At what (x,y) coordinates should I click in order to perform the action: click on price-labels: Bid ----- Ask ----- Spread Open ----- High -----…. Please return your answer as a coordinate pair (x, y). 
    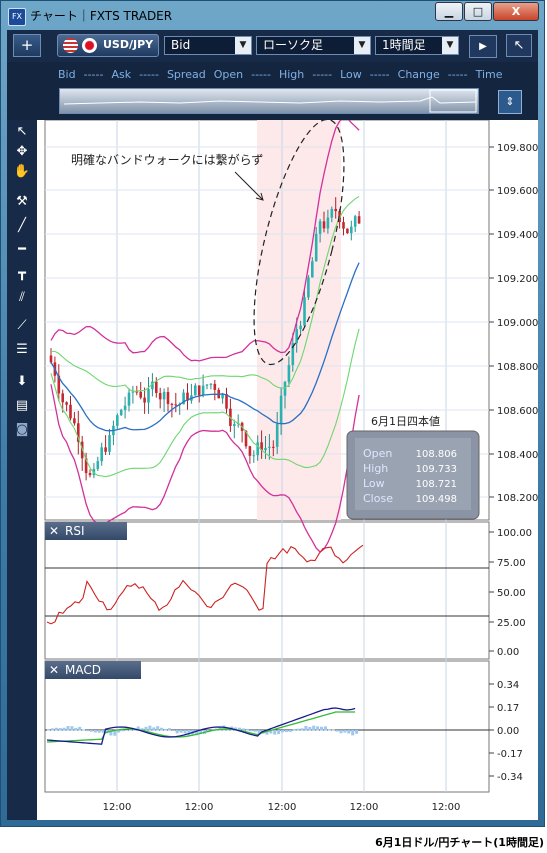
    Looking at the image, I should click on (284, 74).